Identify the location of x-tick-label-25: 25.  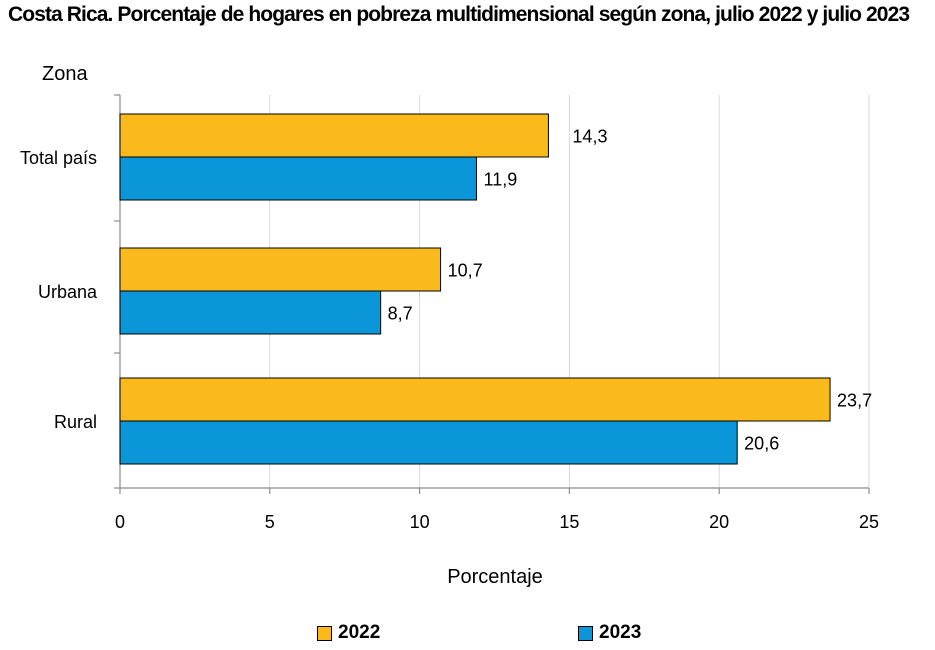
(869, 522).